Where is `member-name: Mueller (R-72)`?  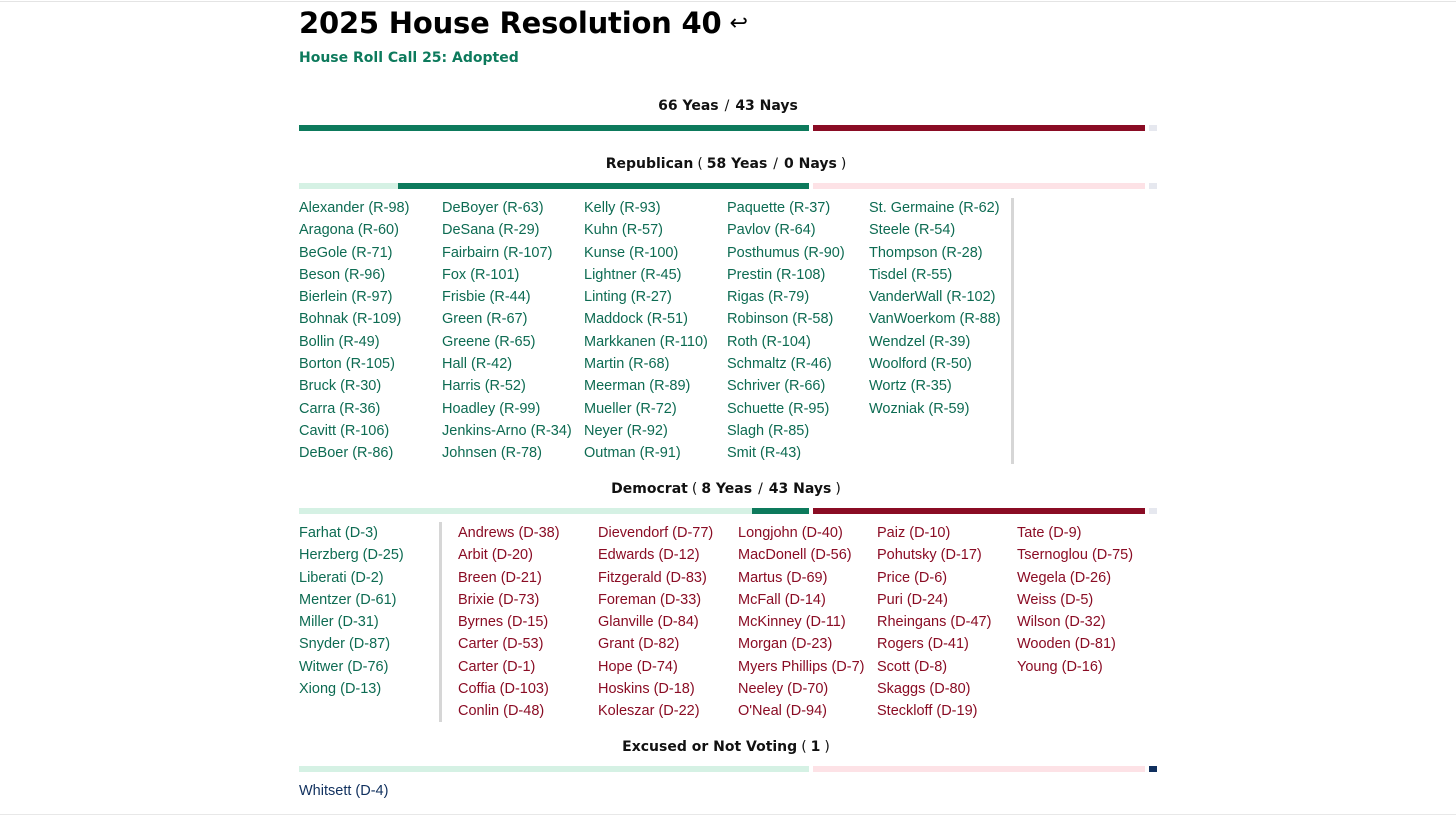
member-name: Mueller (R-72) is located at coordinates (630, 408).